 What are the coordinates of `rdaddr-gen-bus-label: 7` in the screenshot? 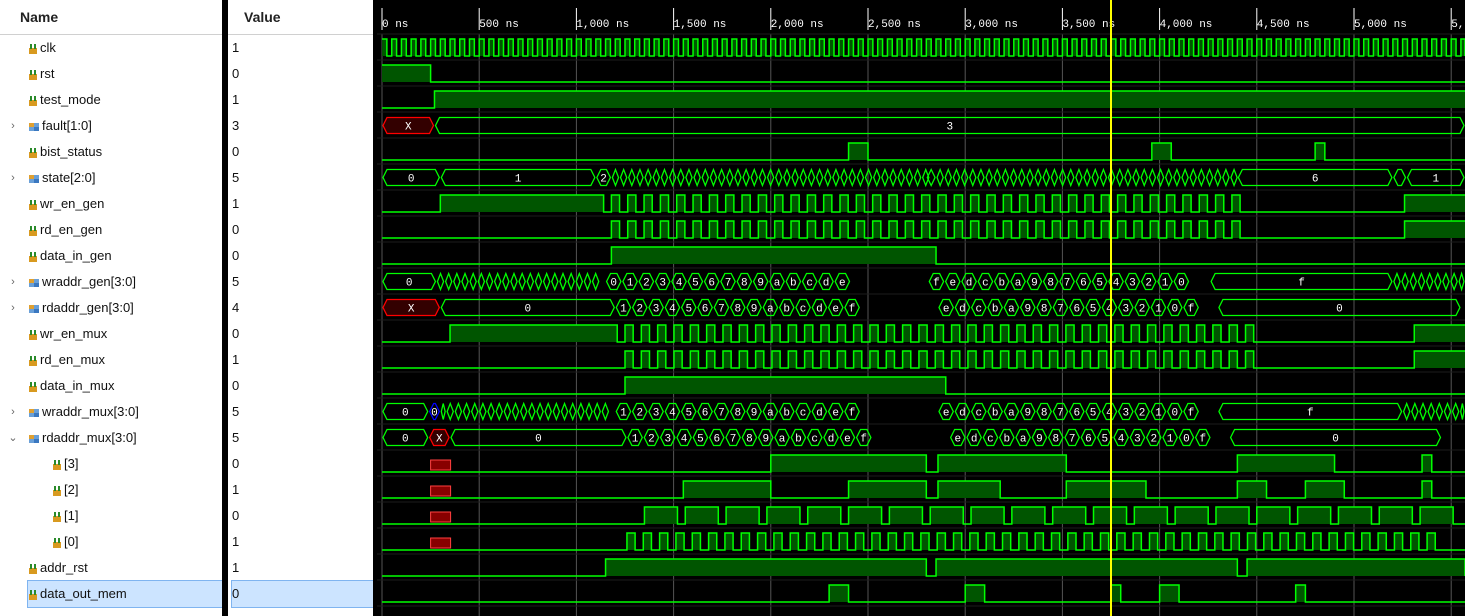 It's located at (721, 310).